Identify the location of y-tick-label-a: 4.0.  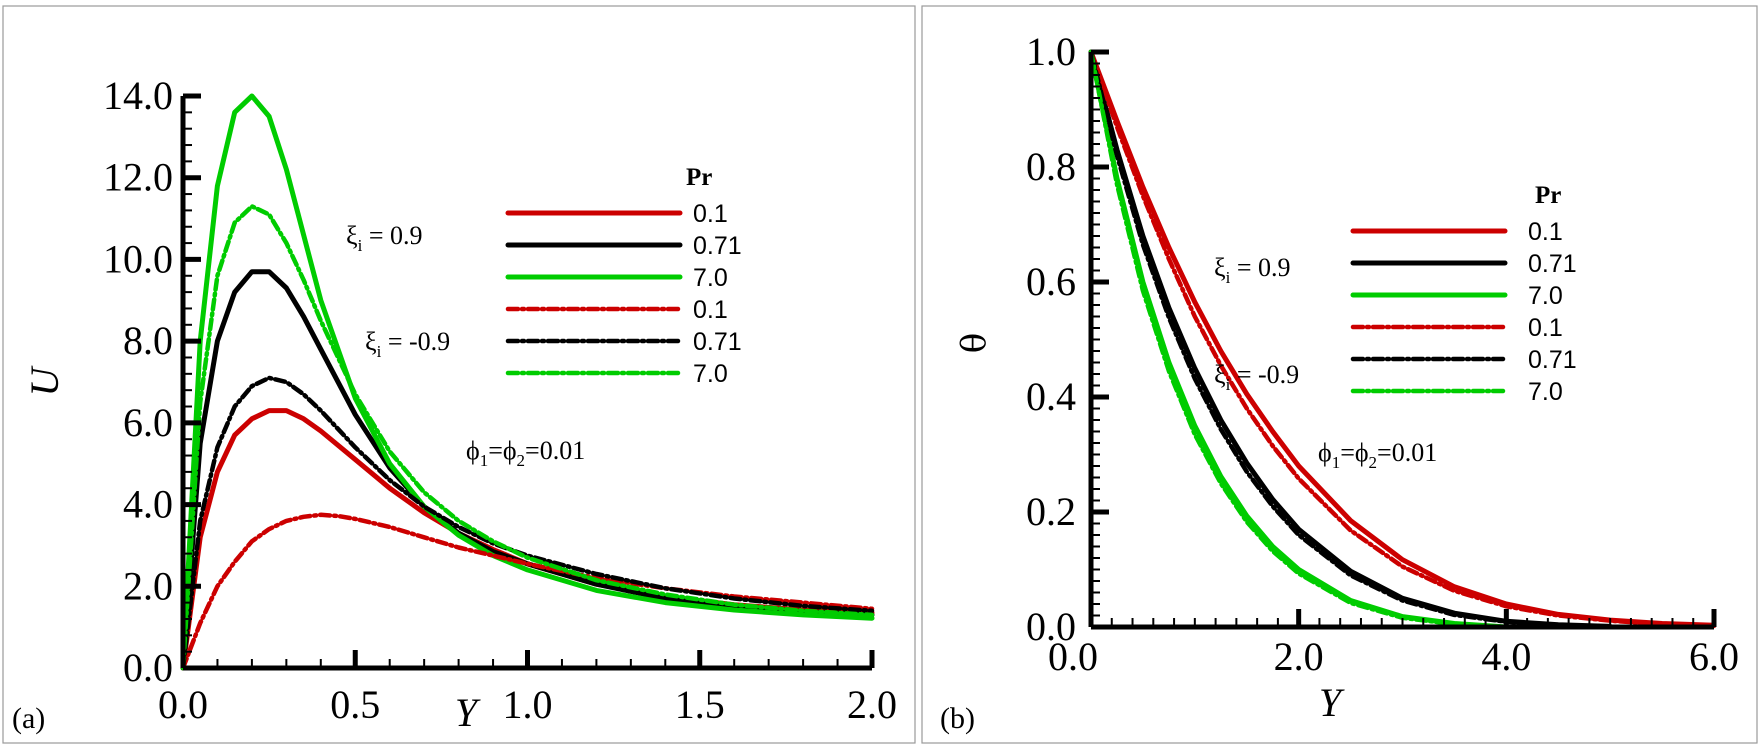
(148, 504).